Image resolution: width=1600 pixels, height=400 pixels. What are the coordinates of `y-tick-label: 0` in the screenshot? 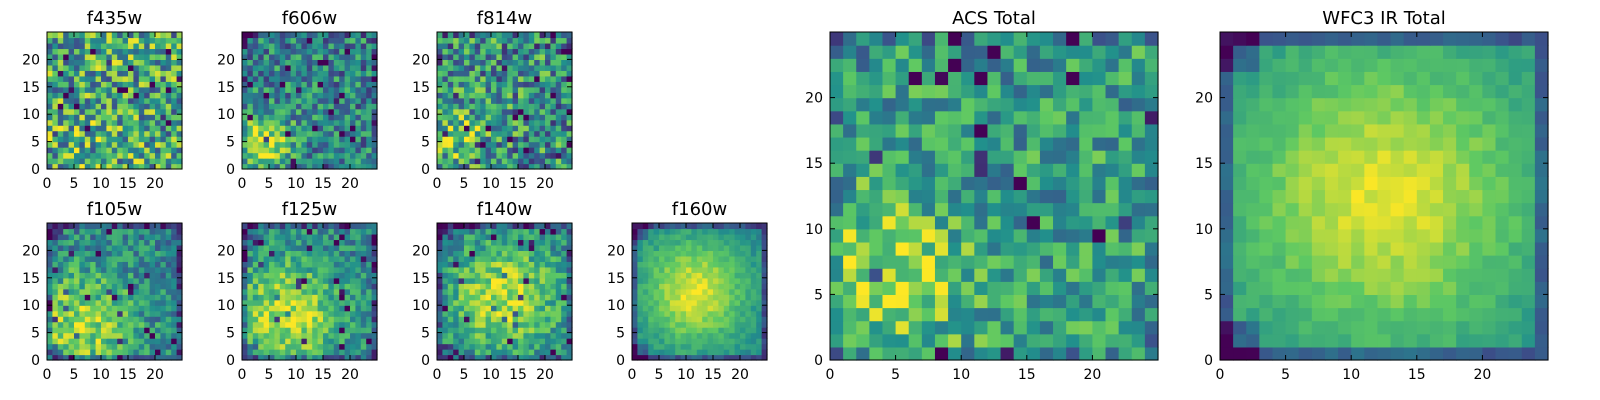 It's located at (425, 170).